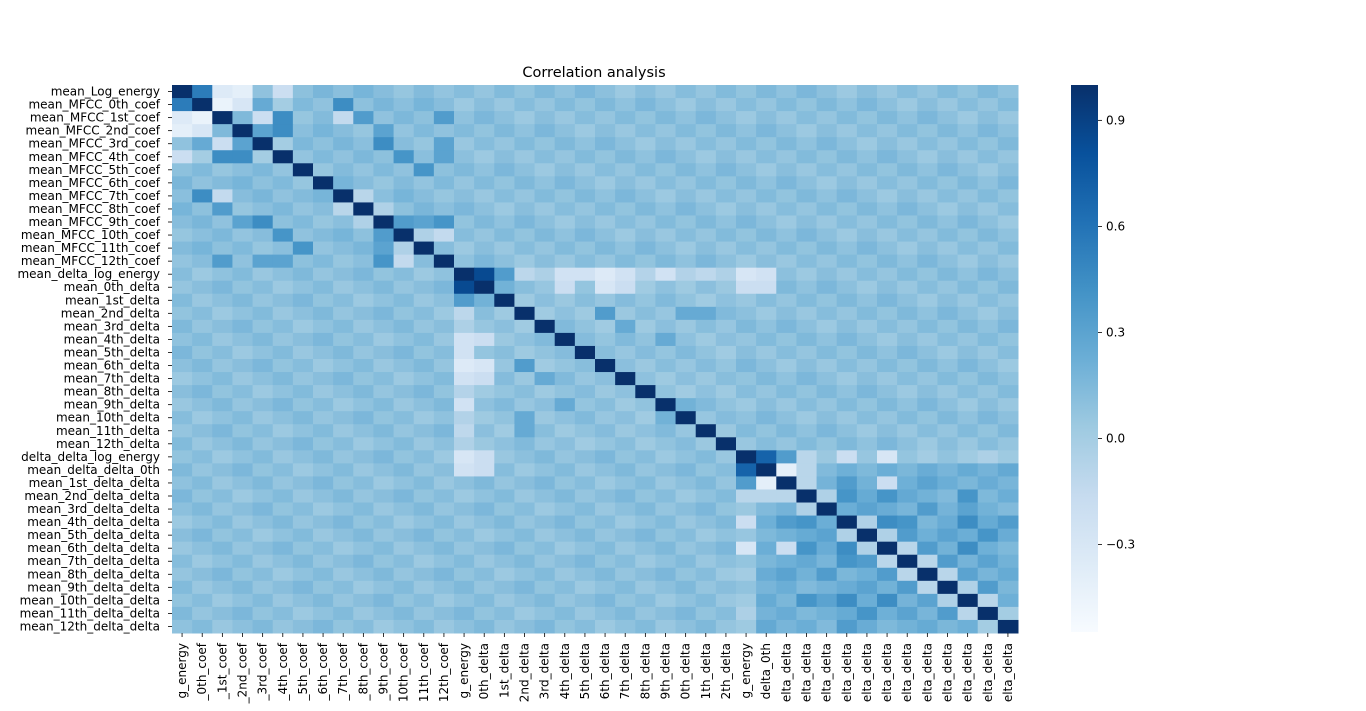 This screenshot has width=1366, height=711. I want to click on column-label: 6th_delta, so click(605, 671).